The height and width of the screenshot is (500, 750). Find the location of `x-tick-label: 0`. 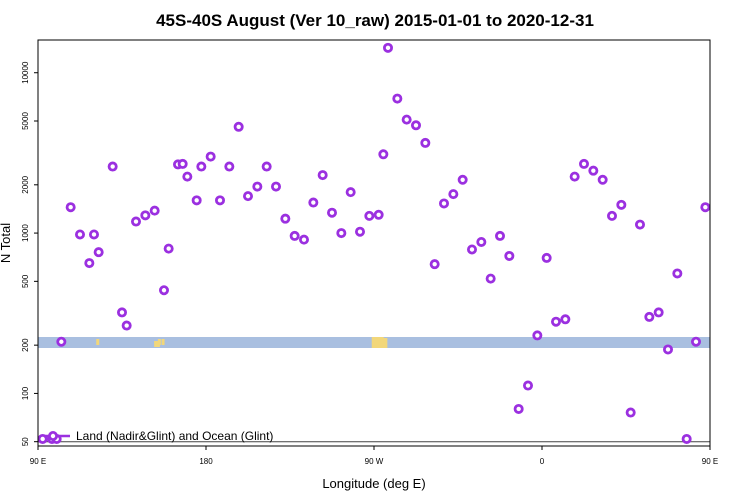

x-tick-label: 0 is located at coordinates (542, 461).